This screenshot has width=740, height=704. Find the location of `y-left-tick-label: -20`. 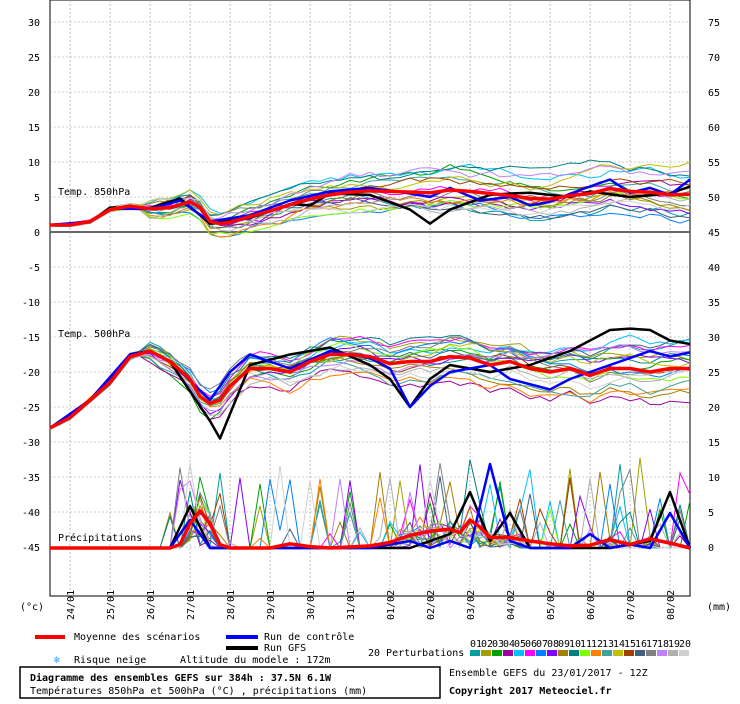

y-left-tick-label: -20 is located at coordinates (31, 373).